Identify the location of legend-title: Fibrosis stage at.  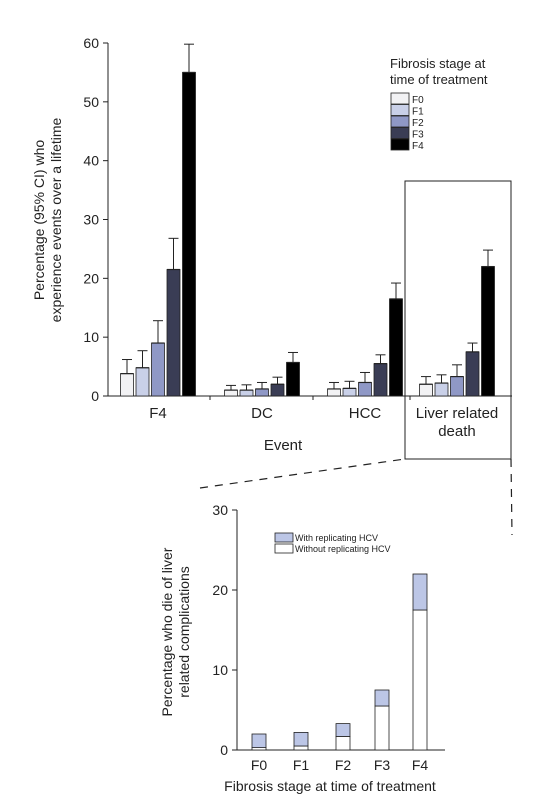
(438, 63).